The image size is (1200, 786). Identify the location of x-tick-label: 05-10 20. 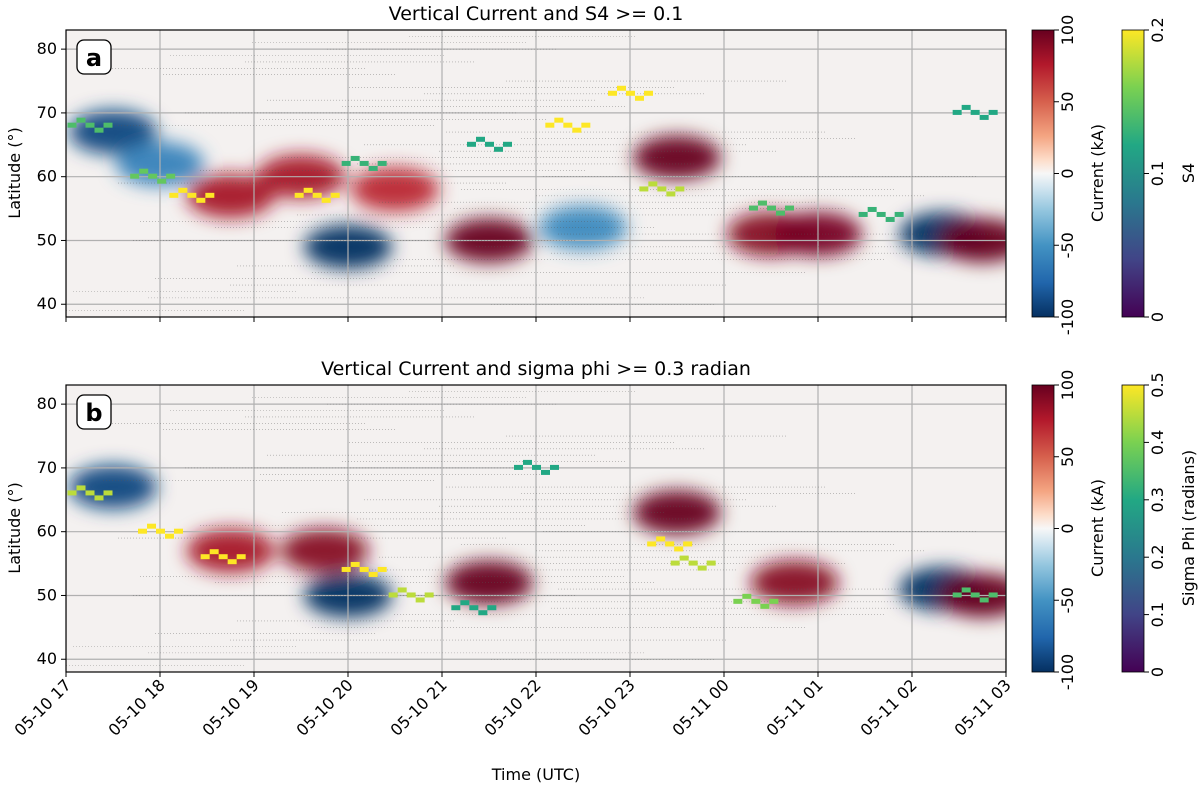
(325, 707).